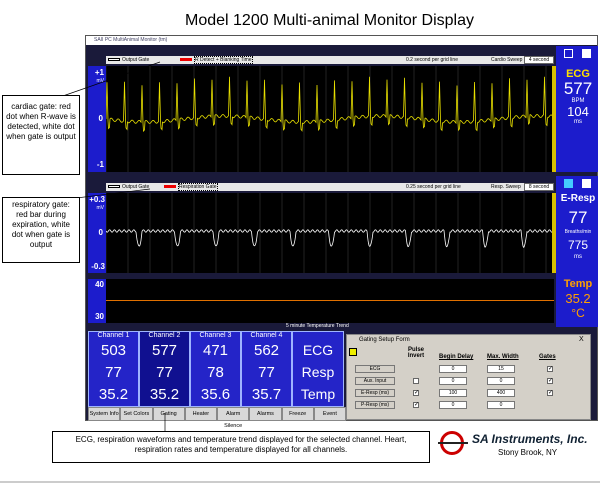 Image resolution: width=600 pixels, height=487 pixels. What do you see at coordinates (578, 122) in the screenshot?
I see `readout-unit: ms` at bounding box center [578, 122].